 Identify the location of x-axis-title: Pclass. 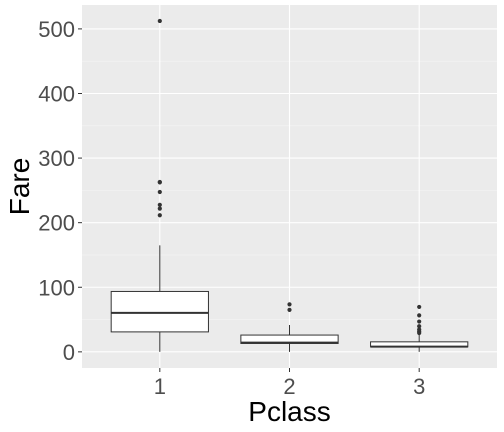
(289, 411).